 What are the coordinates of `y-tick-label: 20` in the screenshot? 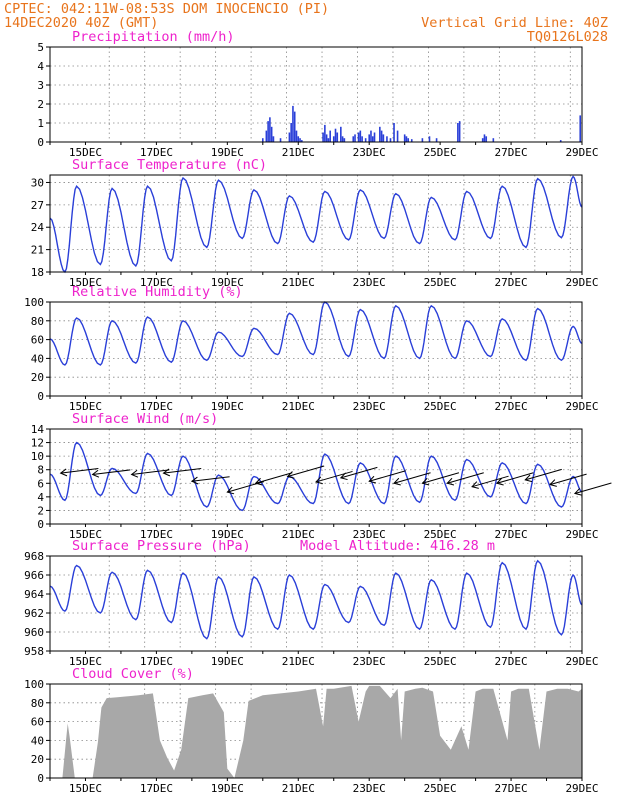 It's located at (37, 759).